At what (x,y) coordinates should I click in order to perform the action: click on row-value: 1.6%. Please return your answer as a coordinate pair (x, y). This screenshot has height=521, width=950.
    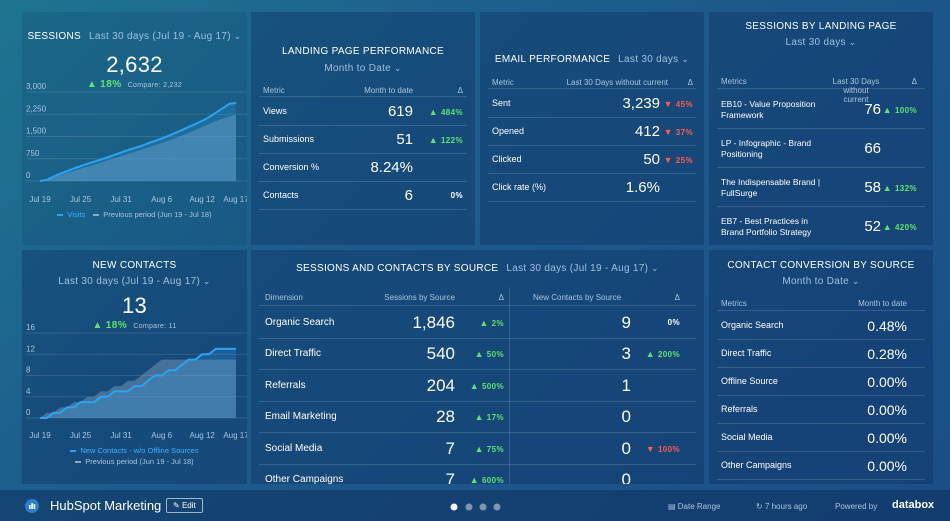
    Looking at the image, I should click on (642, 187).